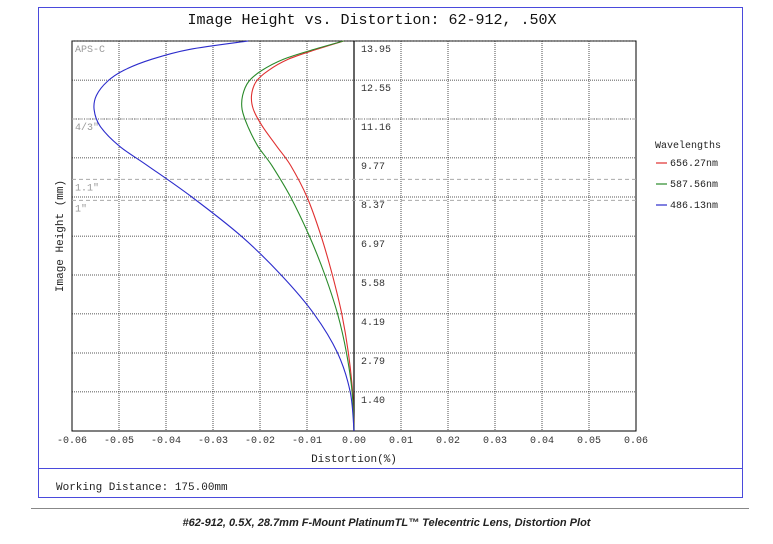 This screenshot has height=544, width=773. What do you see at coordinates (694, 164) in the screenshot?
I see `legend-entry: 656.27nm` at bounding box center [694, 164].